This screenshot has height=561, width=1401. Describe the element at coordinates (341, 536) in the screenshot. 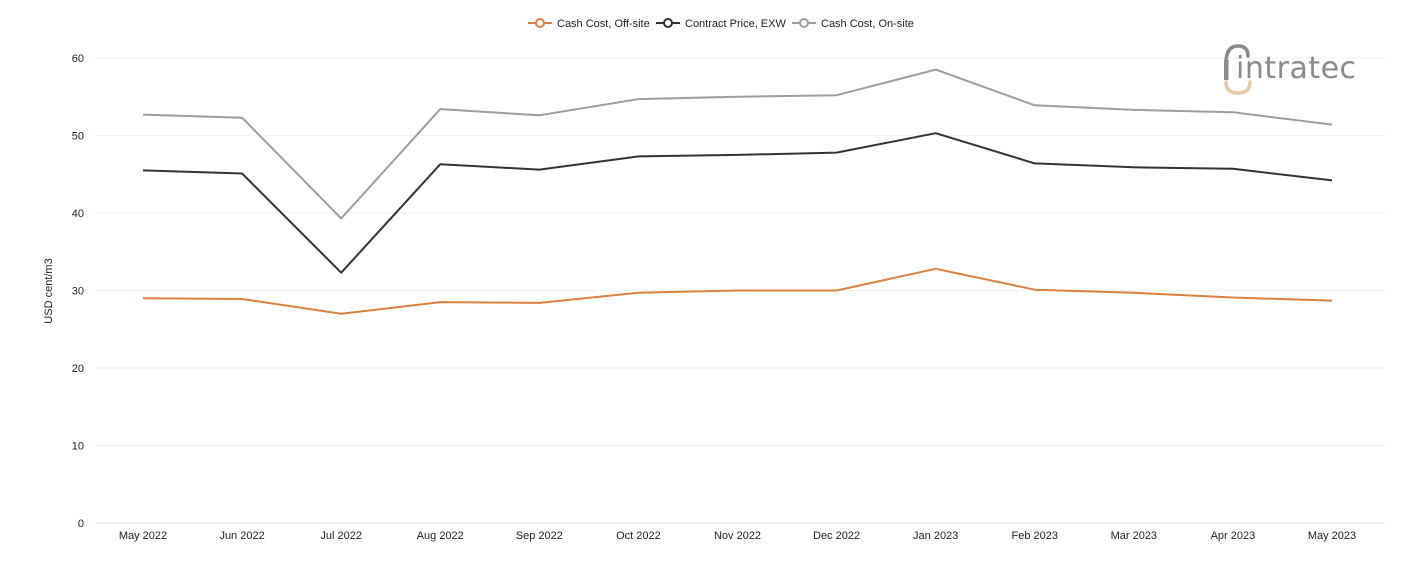

I see `x-tick-label: Jul 2022` at that location.